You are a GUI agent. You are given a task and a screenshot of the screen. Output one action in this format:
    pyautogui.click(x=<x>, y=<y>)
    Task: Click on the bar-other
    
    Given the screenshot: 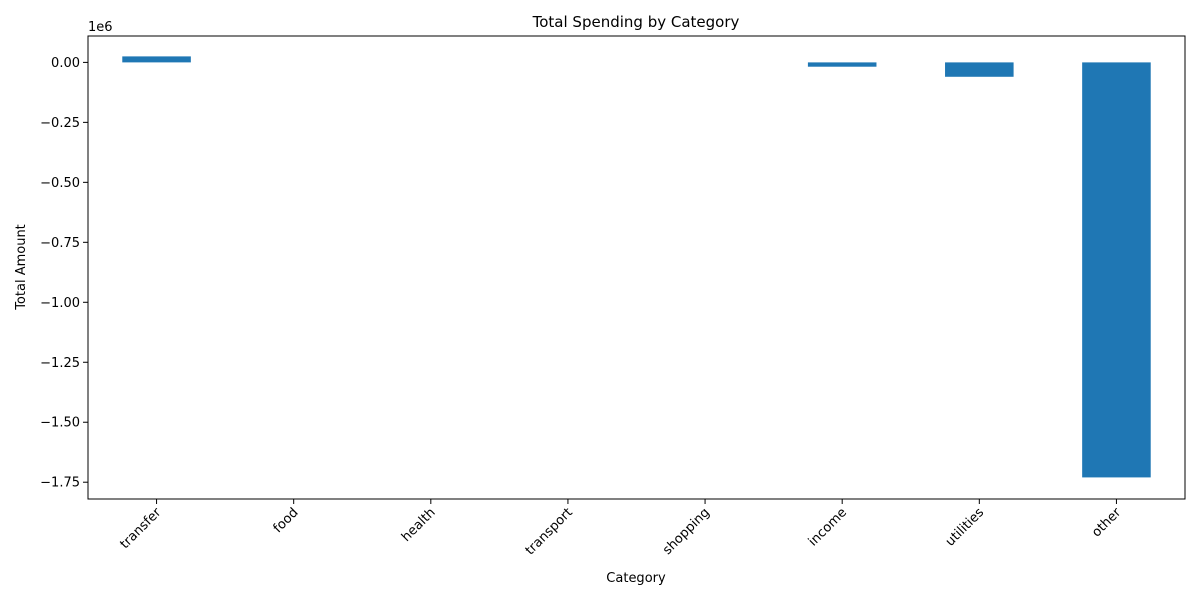 What is the action you would take?
    pyautogui.click(x=1116, y=270)
    